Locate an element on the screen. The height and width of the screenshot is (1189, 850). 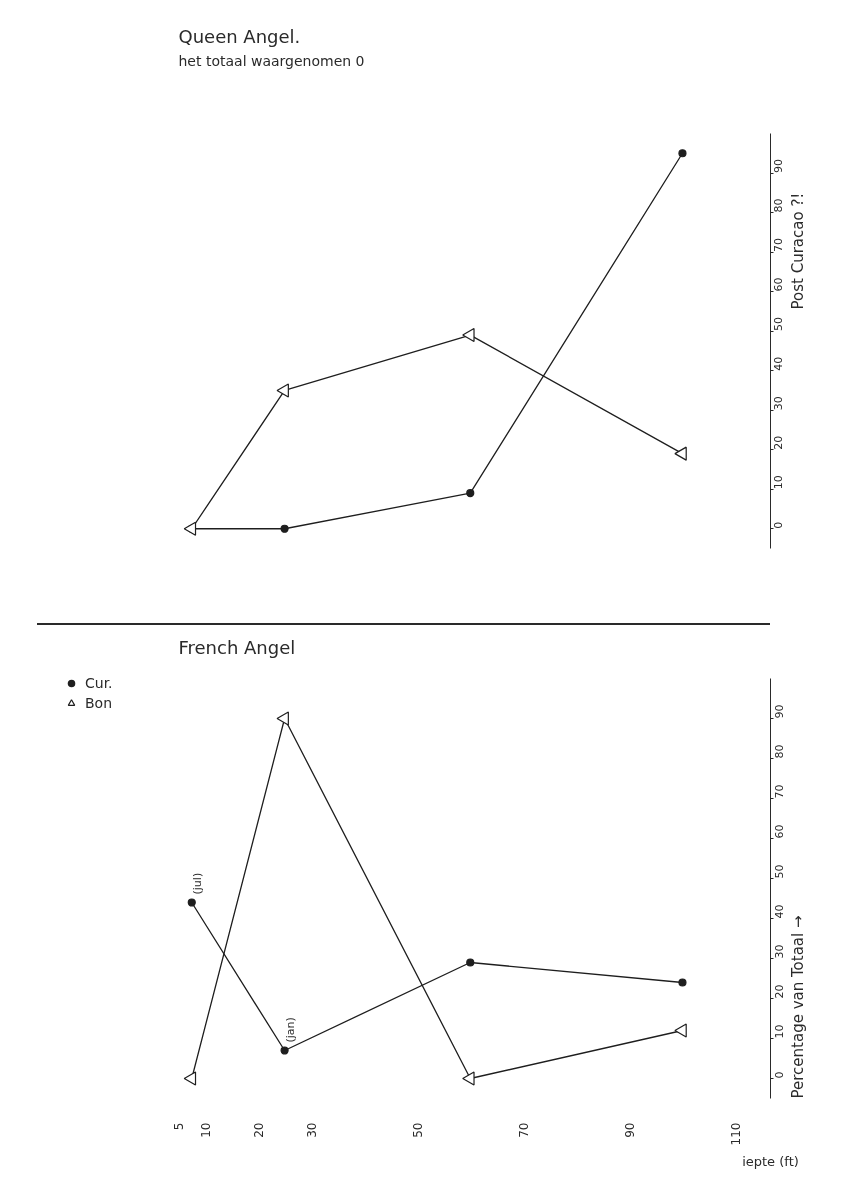
chart-title: Queen Angel. is located at coordinates (239, 36).